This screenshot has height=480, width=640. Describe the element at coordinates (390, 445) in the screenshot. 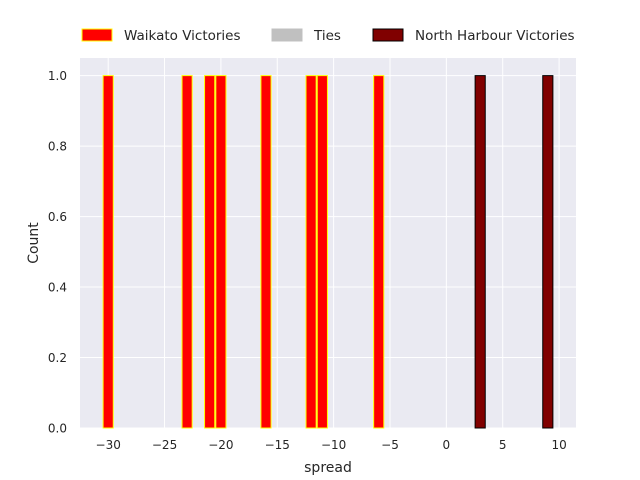

I see `x-tick-label: −5` at that location.